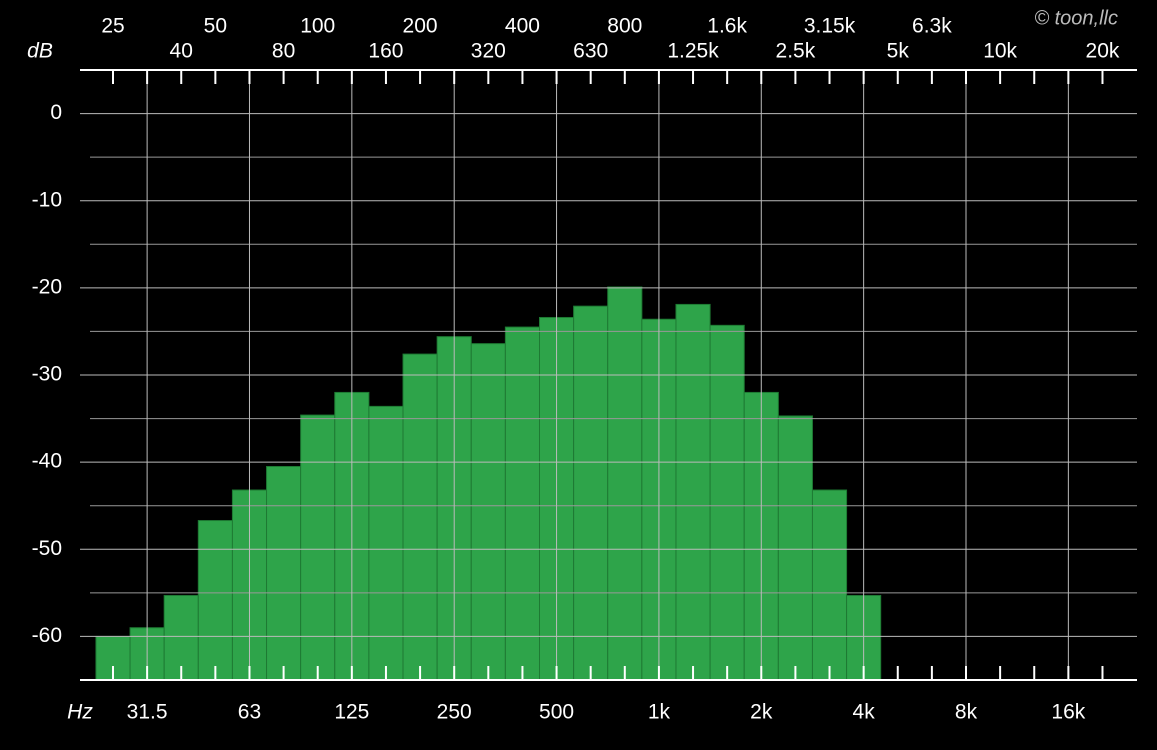  What do you see at coordinates (420, 26) in the screenshot?
I see `x-tick-label: 200` at bounding box center [420, 26].